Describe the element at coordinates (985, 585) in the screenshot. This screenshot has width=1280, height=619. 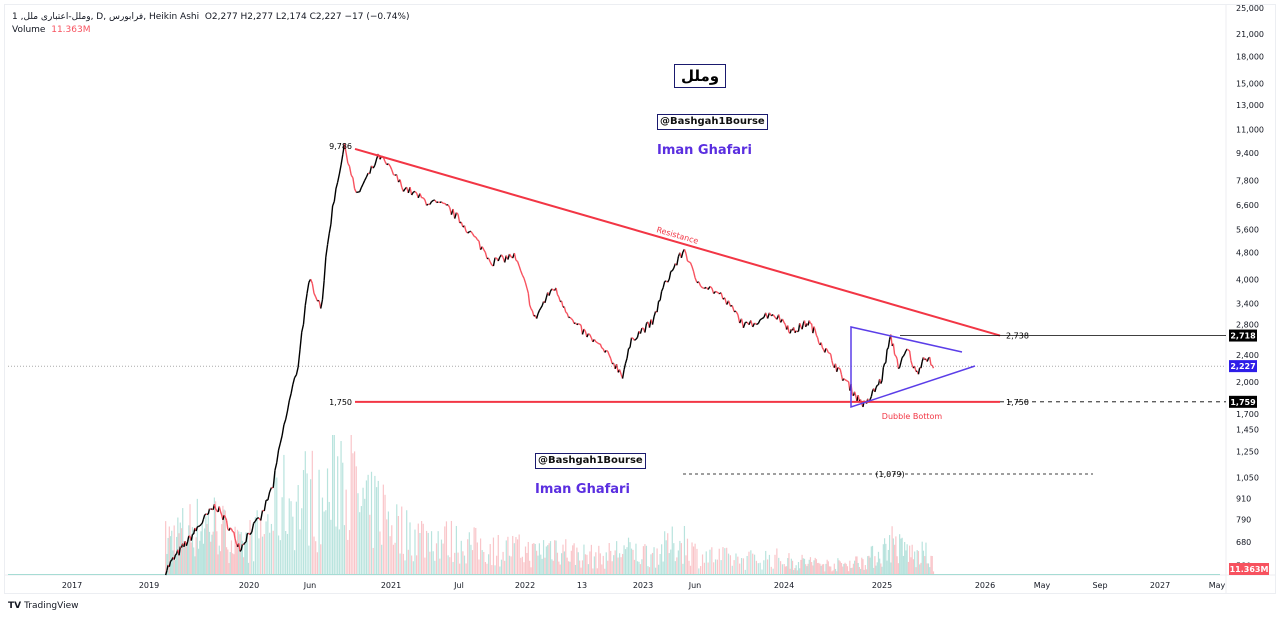
I see `x-tick-label: 2026` at that location.